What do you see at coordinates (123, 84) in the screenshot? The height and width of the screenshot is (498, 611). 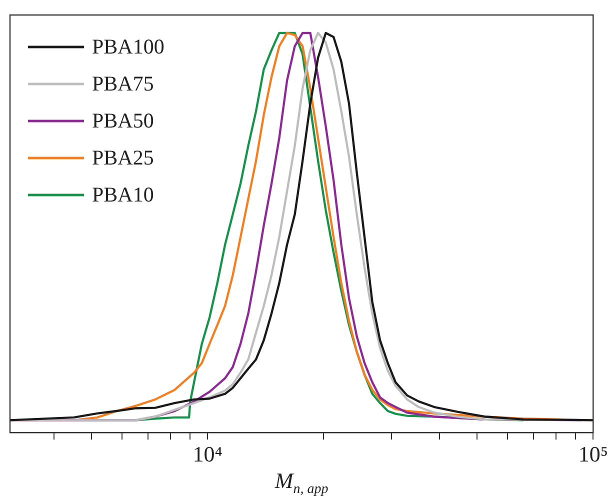 I see `legend-label: PBA75` at bounding box center [123, 84].